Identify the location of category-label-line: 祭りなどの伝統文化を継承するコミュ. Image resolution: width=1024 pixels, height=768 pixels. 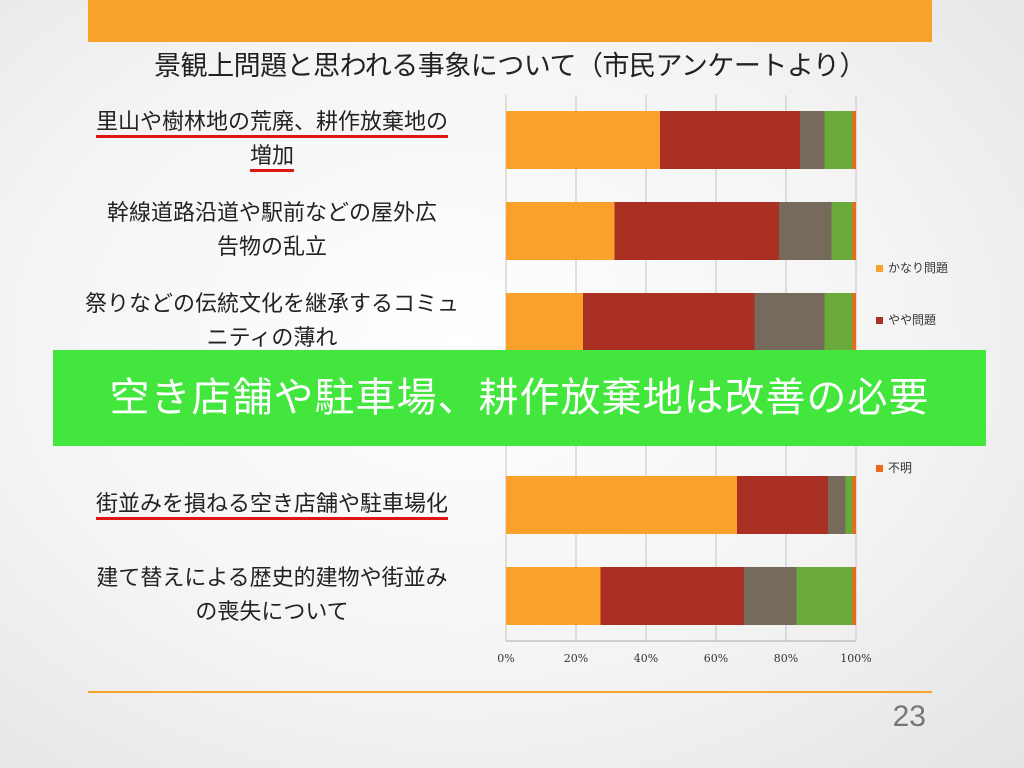
(271, 304).